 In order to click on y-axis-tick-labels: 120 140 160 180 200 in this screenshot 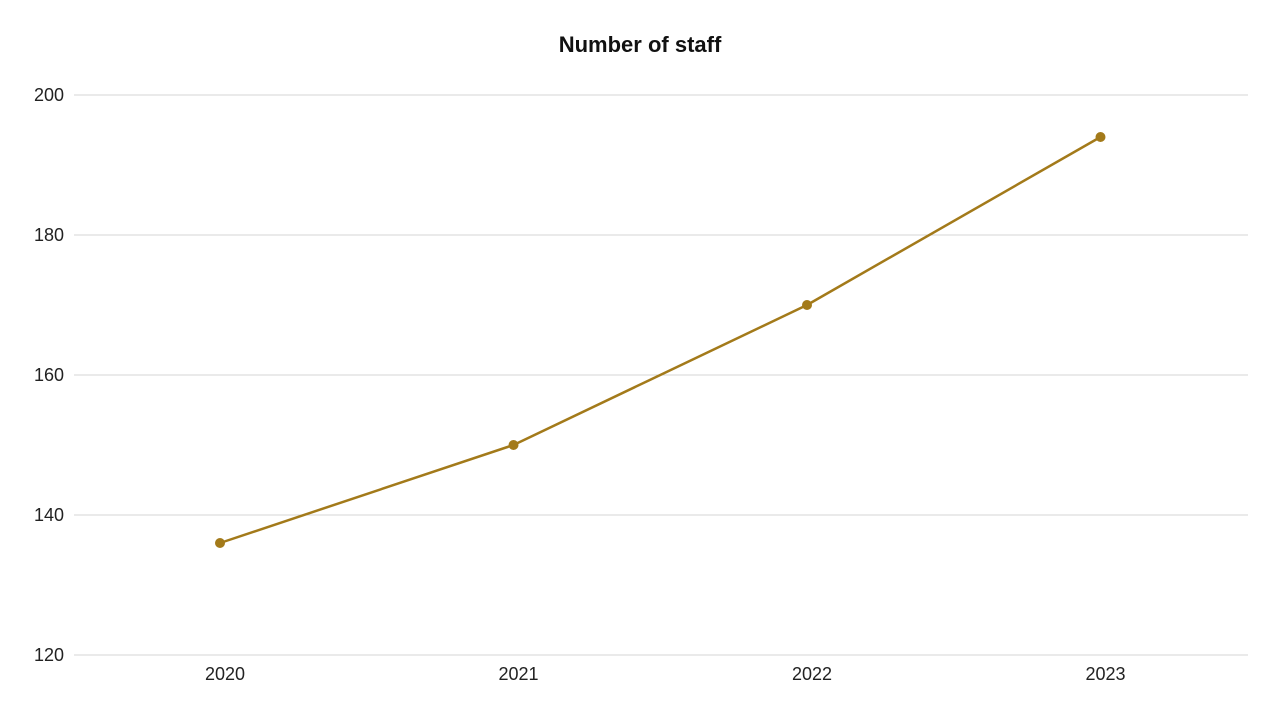, I will do `click(49, 375)`.